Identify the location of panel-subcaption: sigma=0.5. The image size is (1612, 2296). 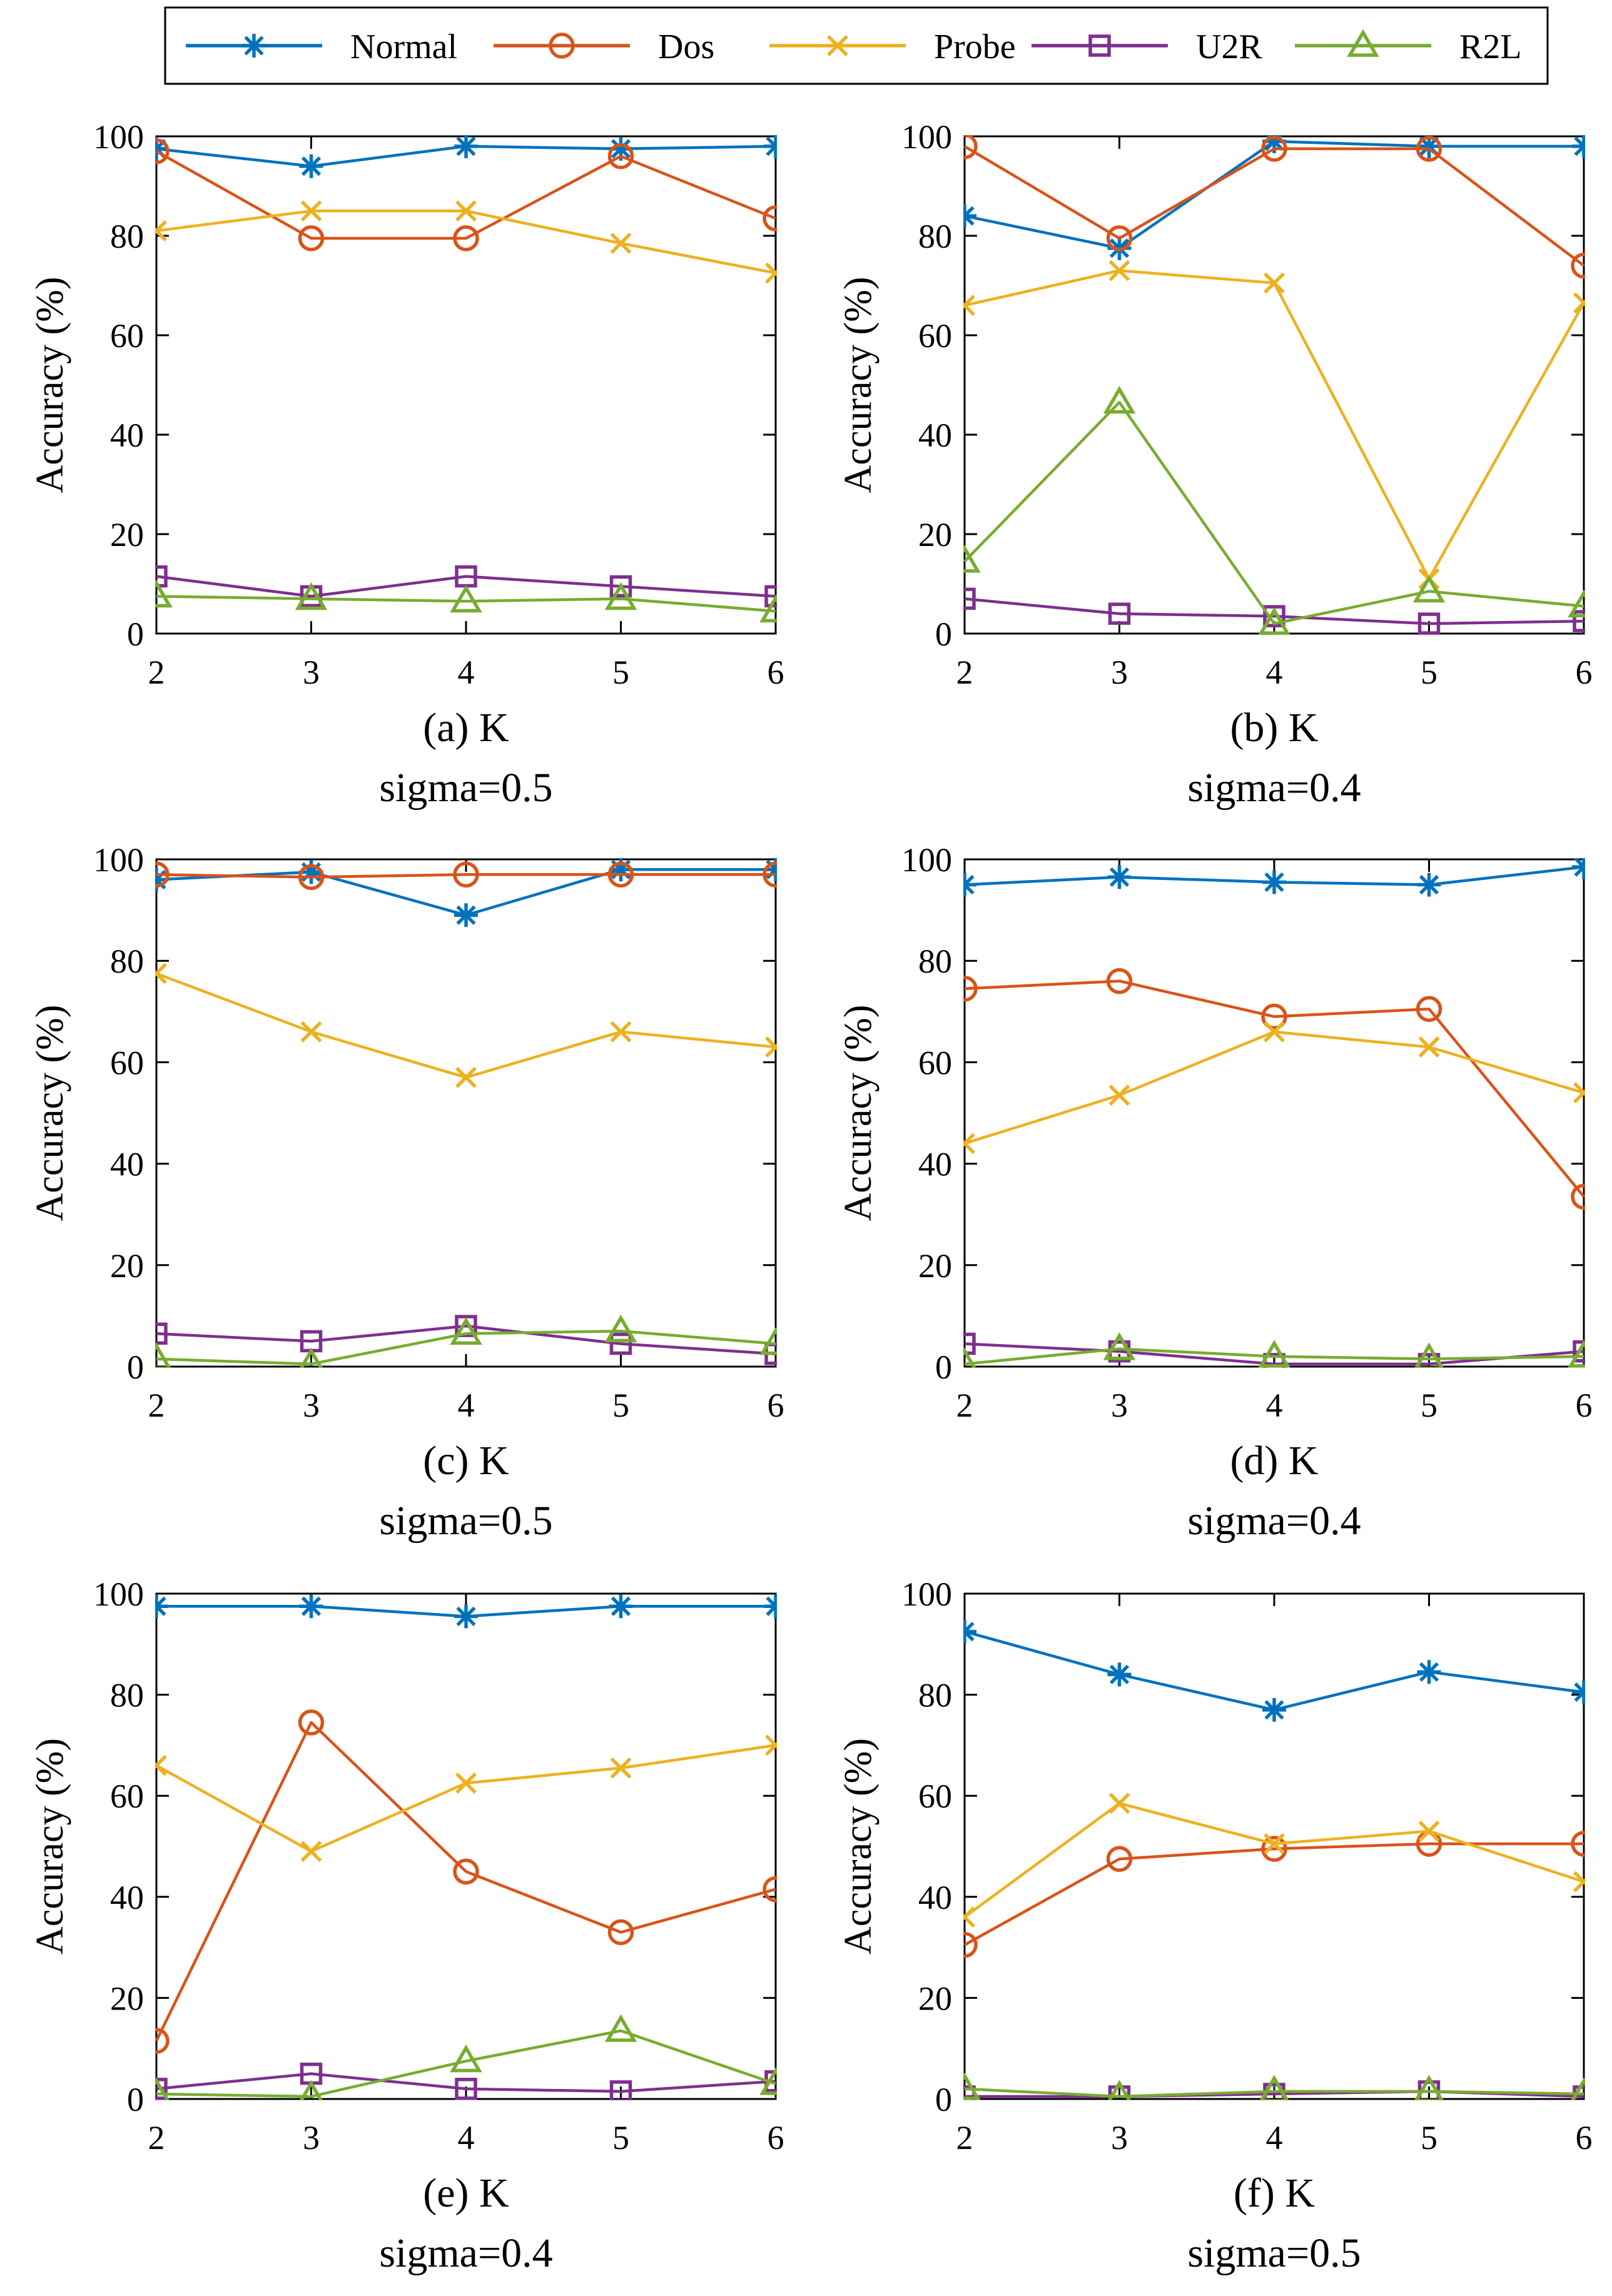
(465, 1521).